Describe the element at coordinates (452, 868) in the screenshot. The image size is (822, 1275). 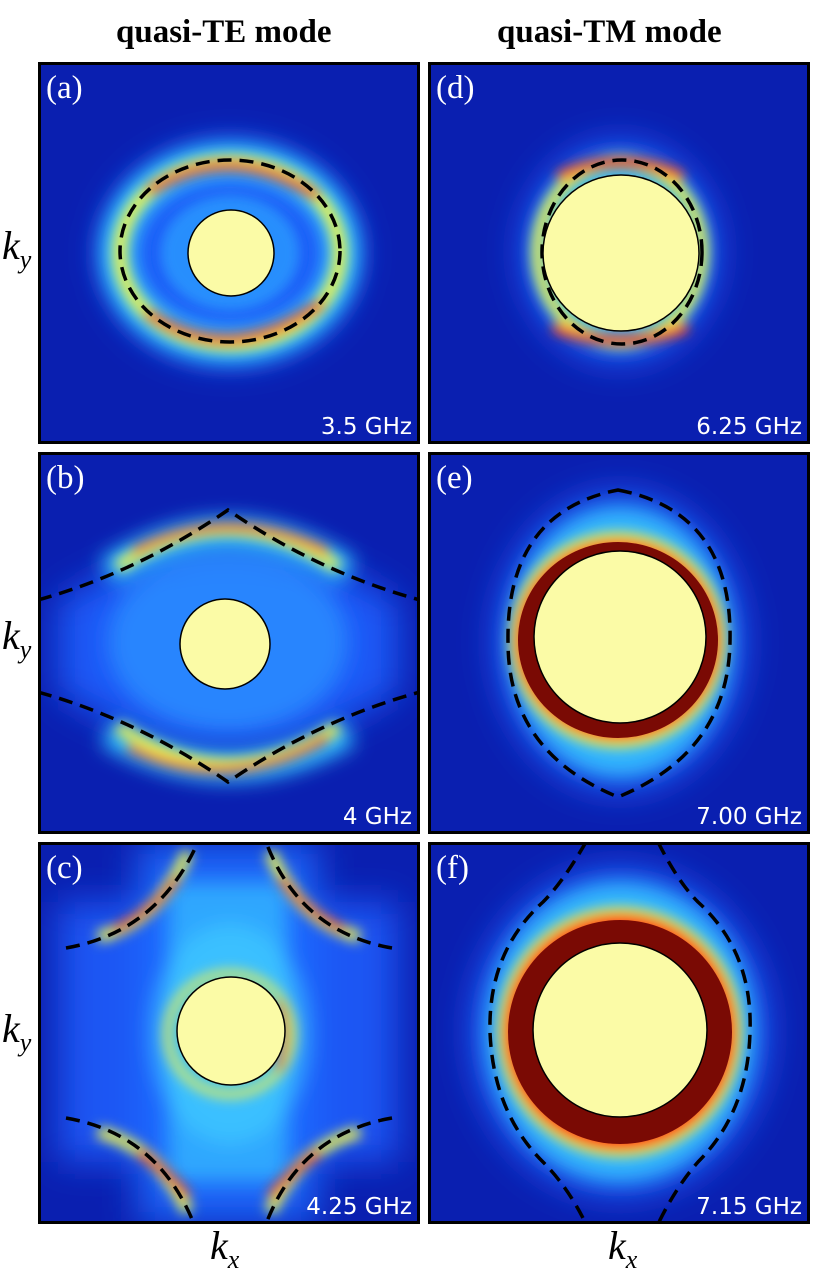
I see `panel-label: (f)` at that location.